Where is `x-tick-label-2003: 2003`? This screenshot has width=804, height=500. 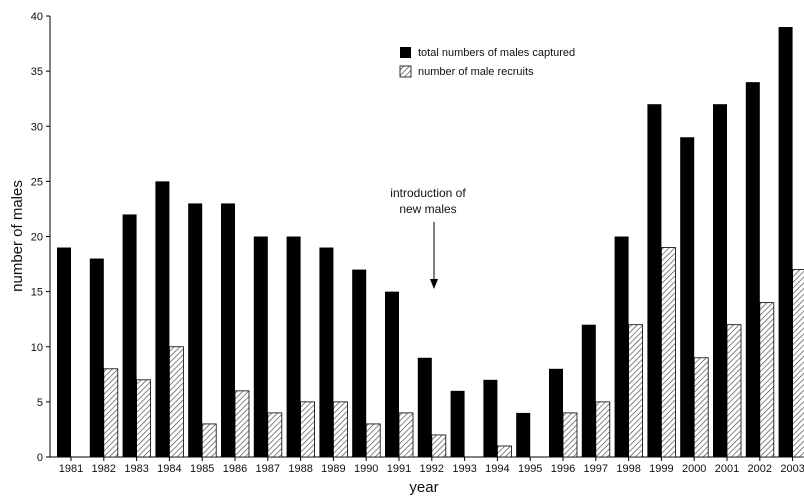
x-tick-label-2003: 2003 is located at coordinates (792, 469).